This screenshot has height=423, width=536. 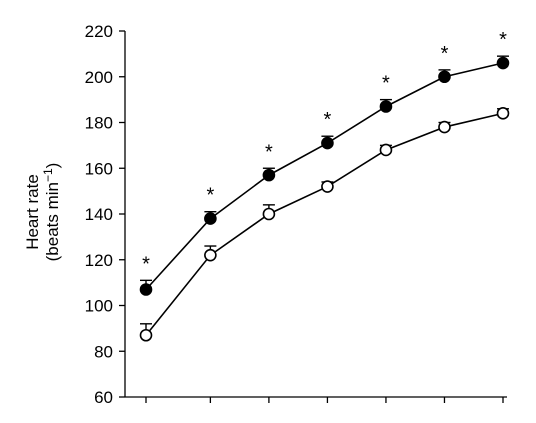 What do you see at coordinates (48, 175) in the screenshot?
I see `y-axis-unit-superscript: −1` at bounding box center [48, 175].